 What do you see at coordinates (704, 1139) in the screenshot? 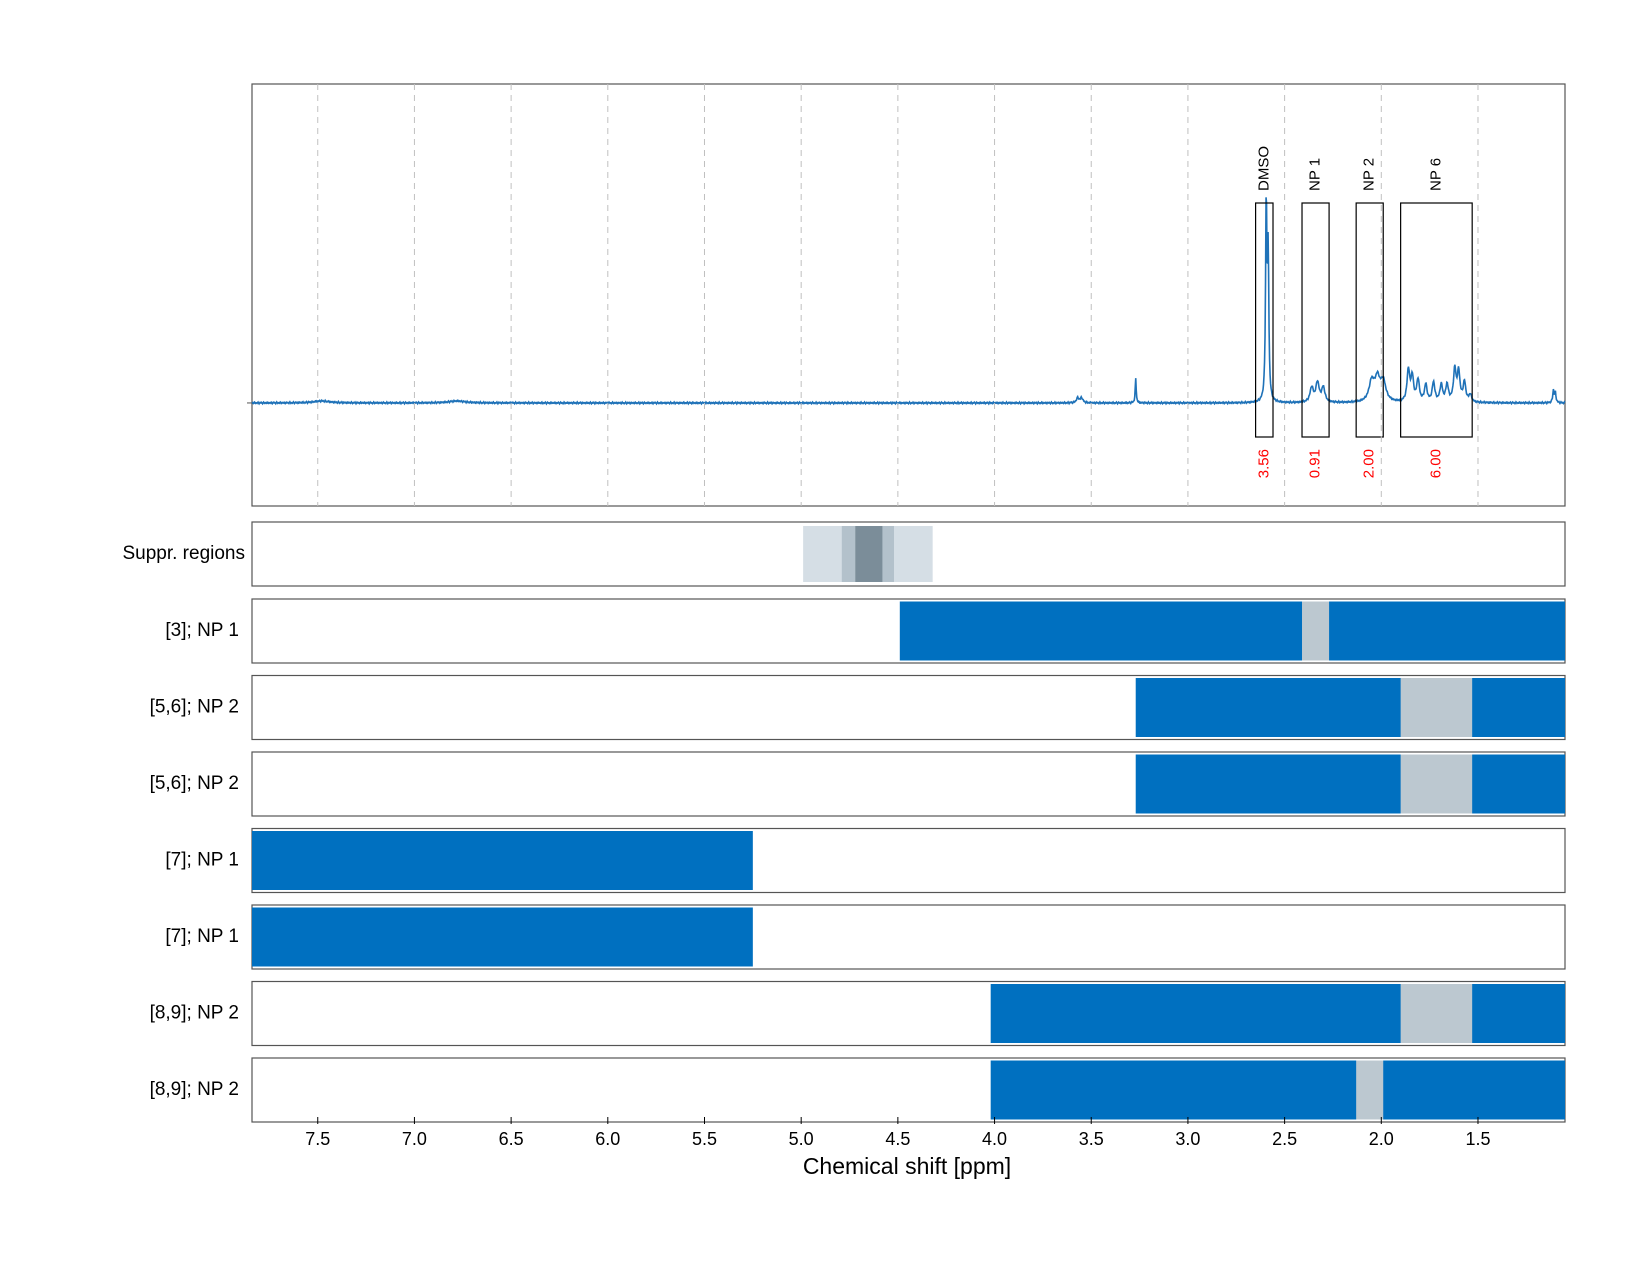
I see `x-tick-label: 5.5` at bounding box center [704, 1139].